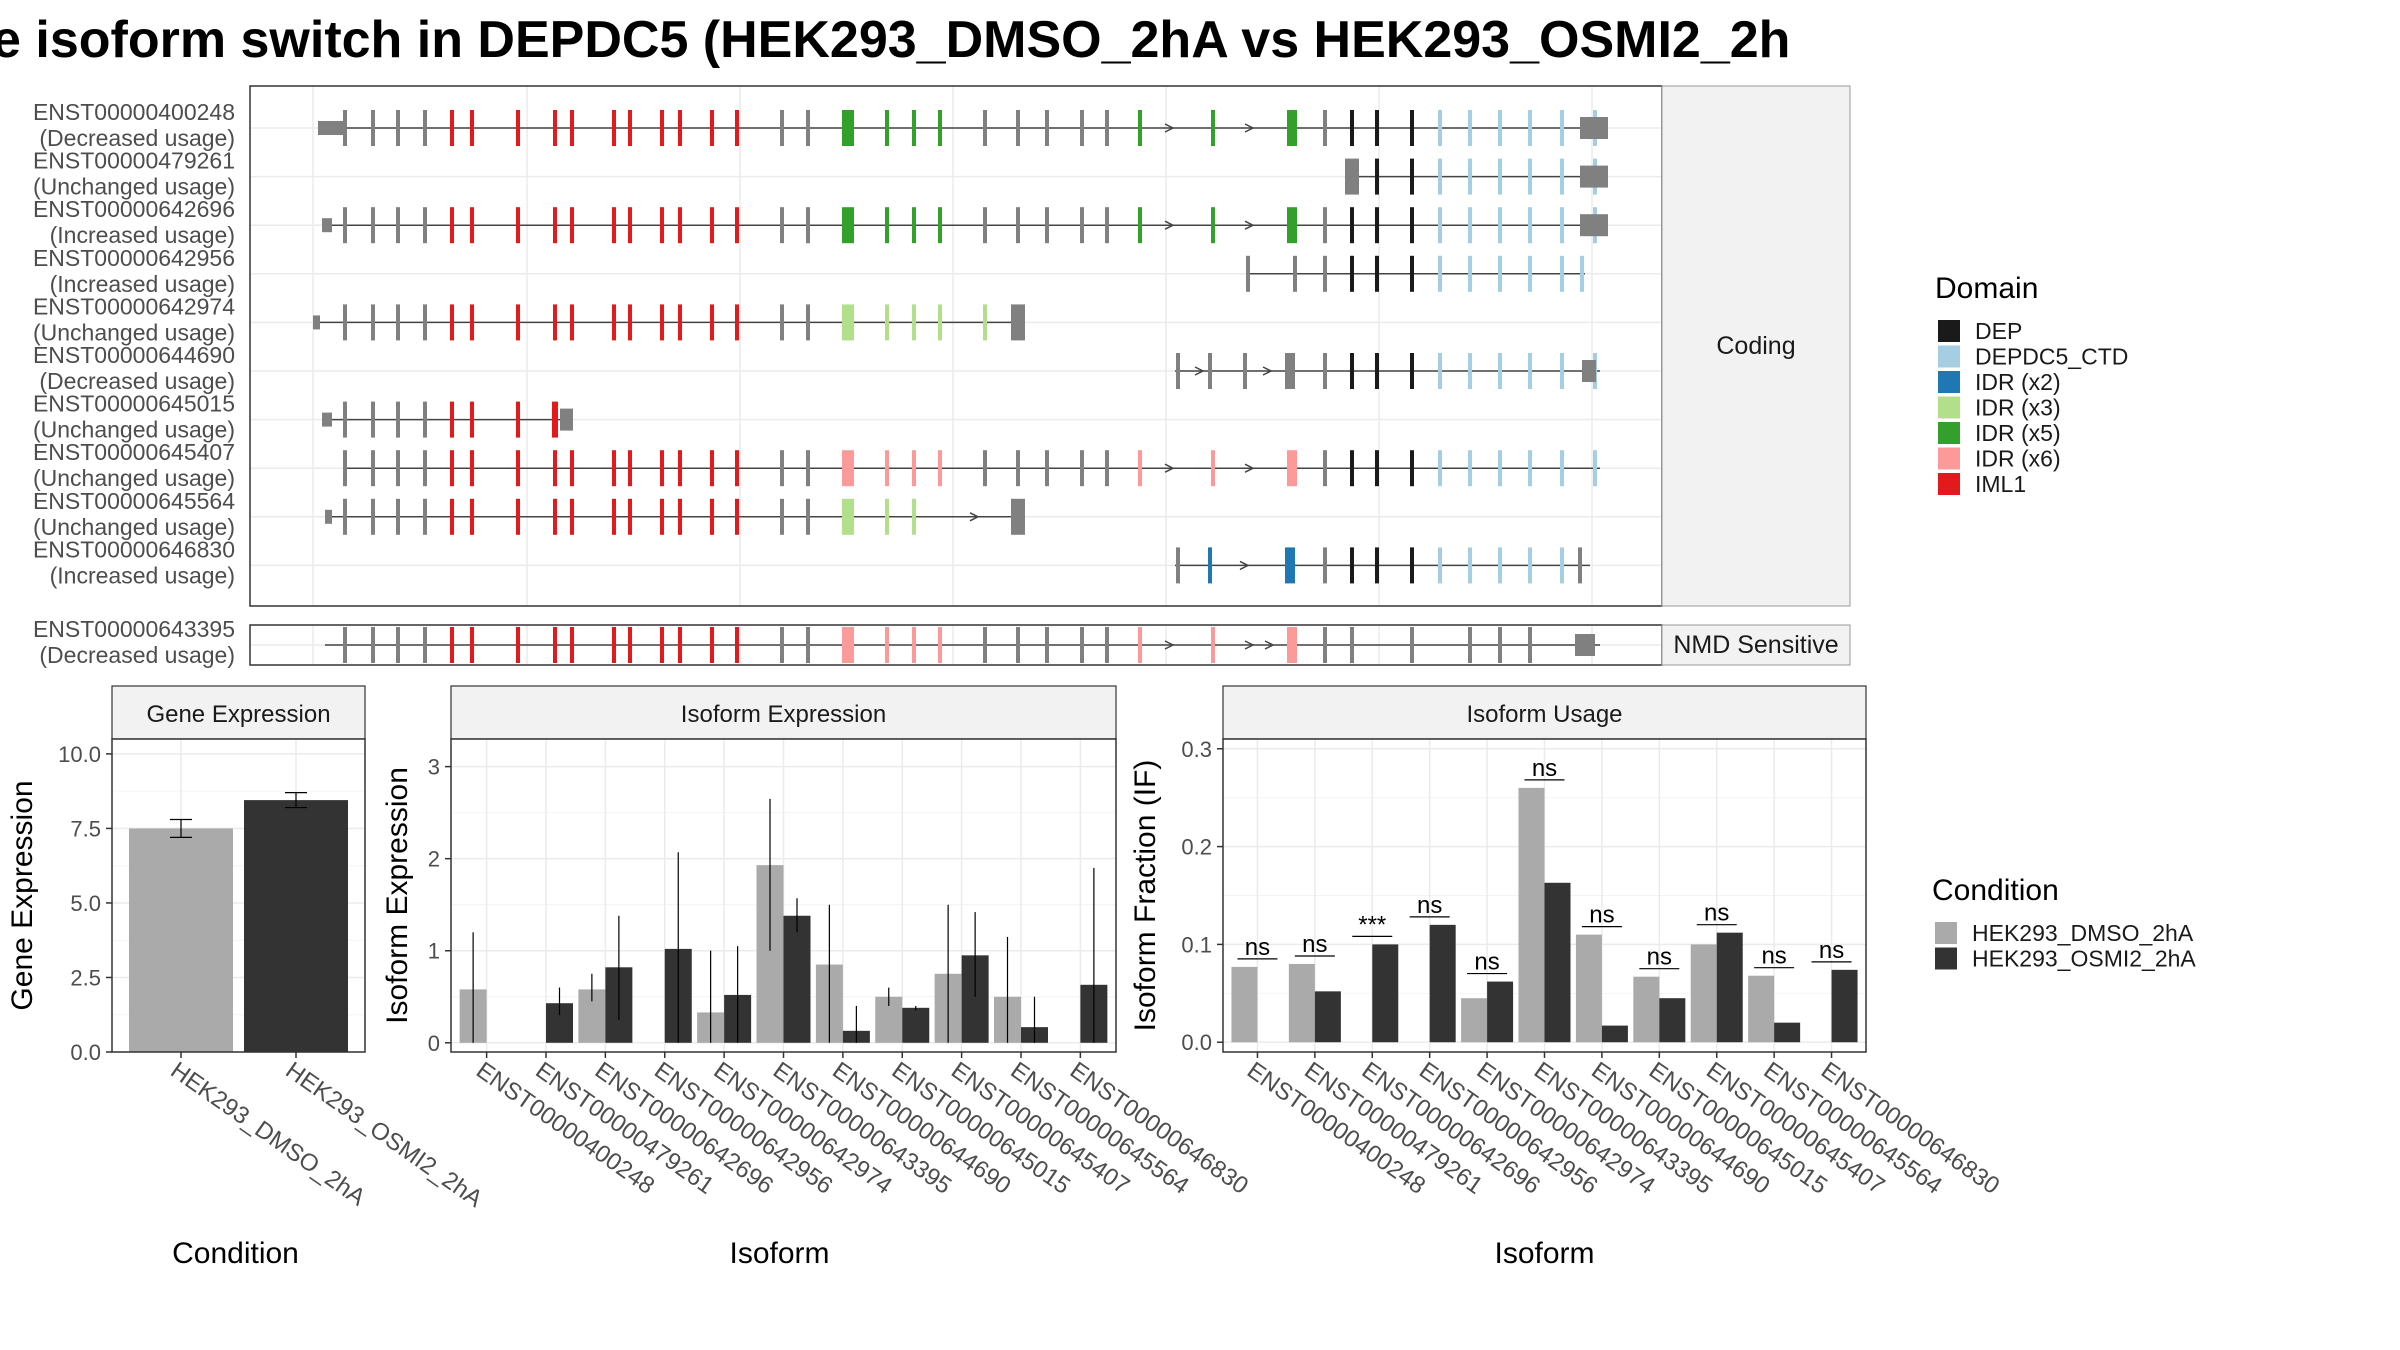 Image resolution: width=2400 pixels, height=1350 pixels. Describe the element at coordinates (783, 714) in the screenshot. I see `panel-title: Isoform Expression` at that location.